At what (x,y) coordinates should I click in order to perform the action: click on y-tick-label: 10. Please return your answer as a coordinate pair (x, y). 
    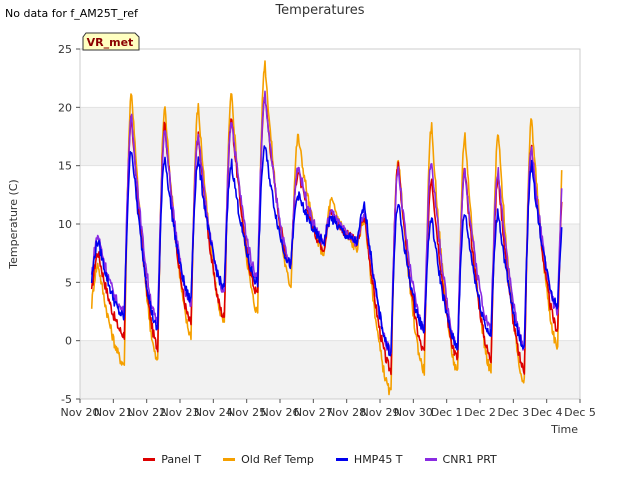
    Looking at the image, I should click on (65, 224).